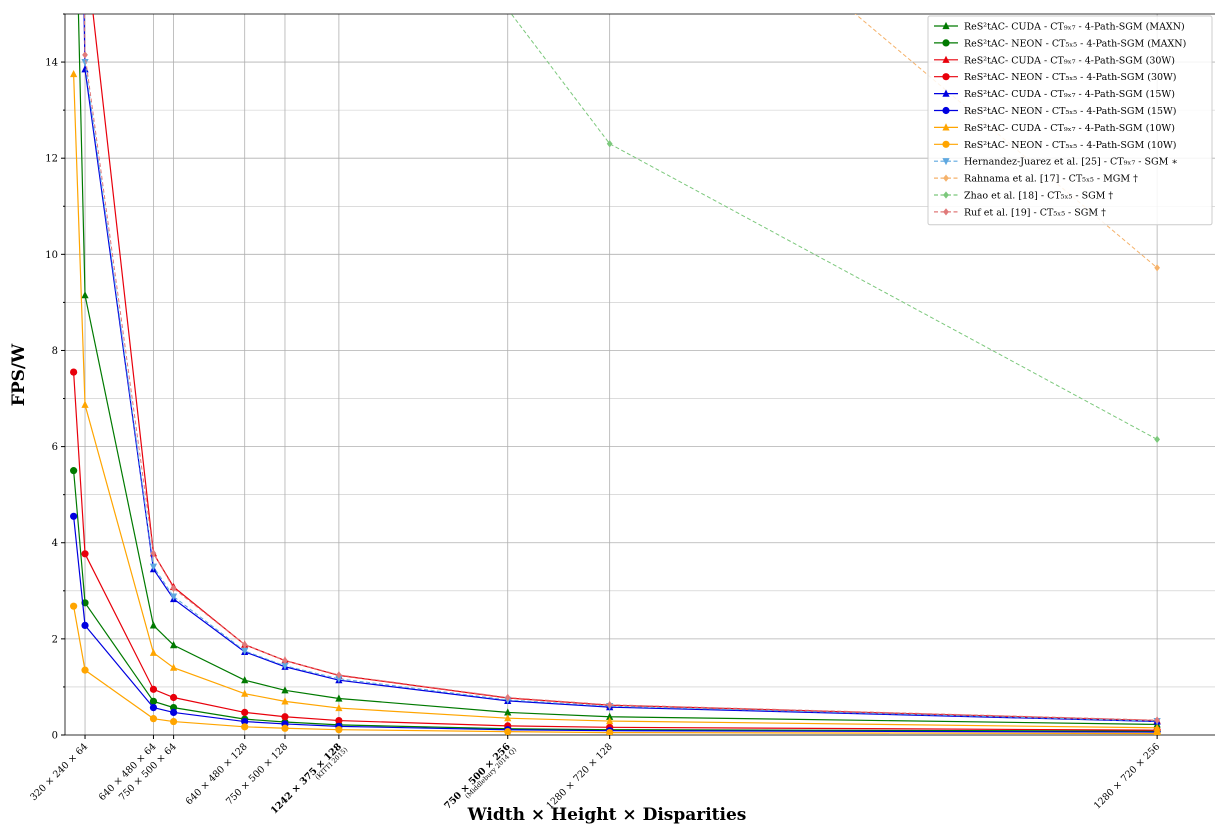 The height and width of the screenshot is (835, 1215). What do you see at coordinates (607, 815) in the screenshot?
I see `x-axis-label: Width × Height × Disparities` at bounding box center [607, 815].